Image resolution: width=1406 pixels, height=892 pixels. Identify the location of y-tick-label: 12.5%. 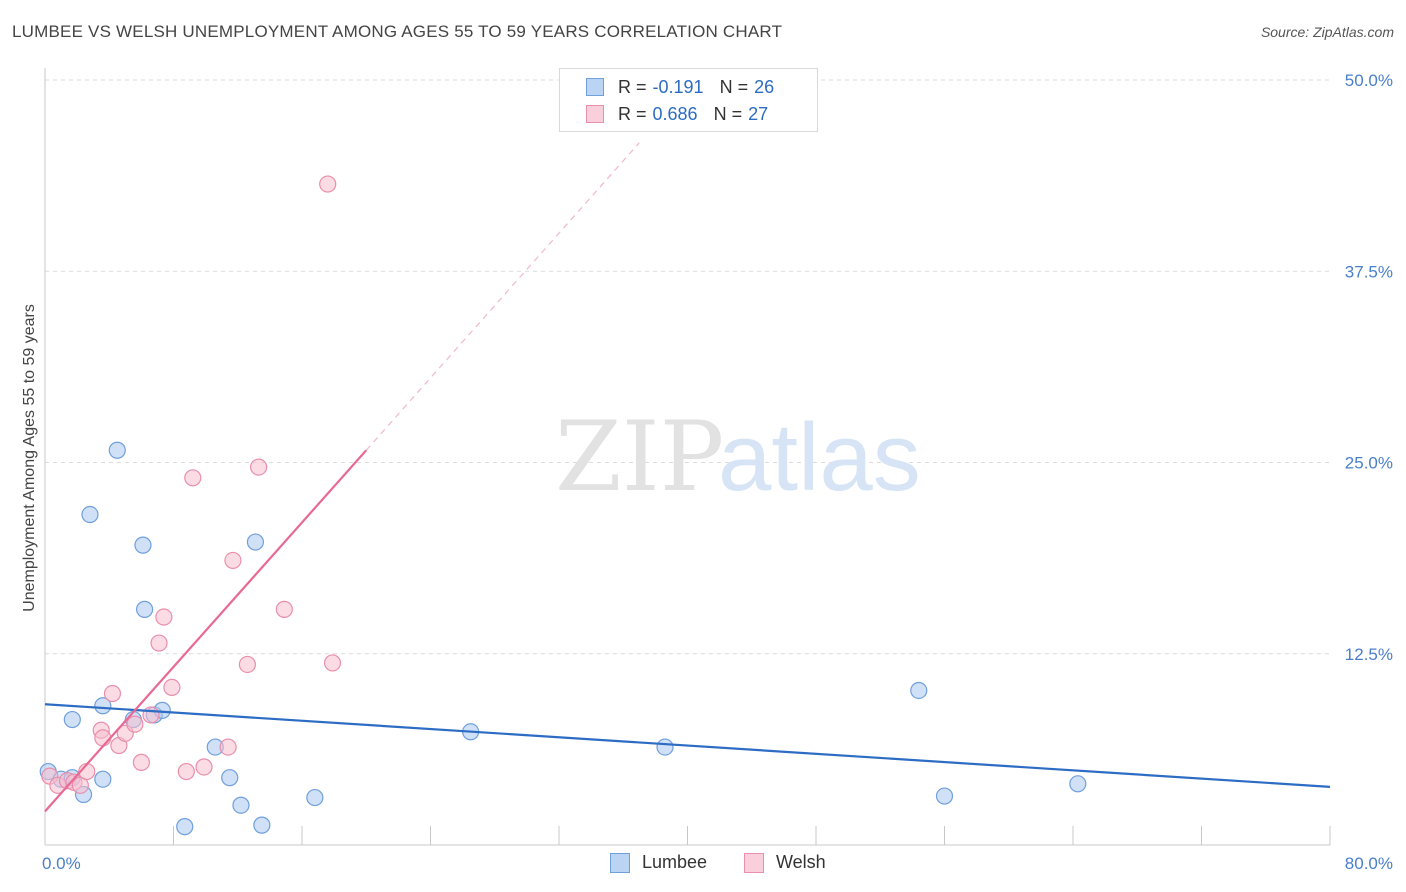
(1369, 654).